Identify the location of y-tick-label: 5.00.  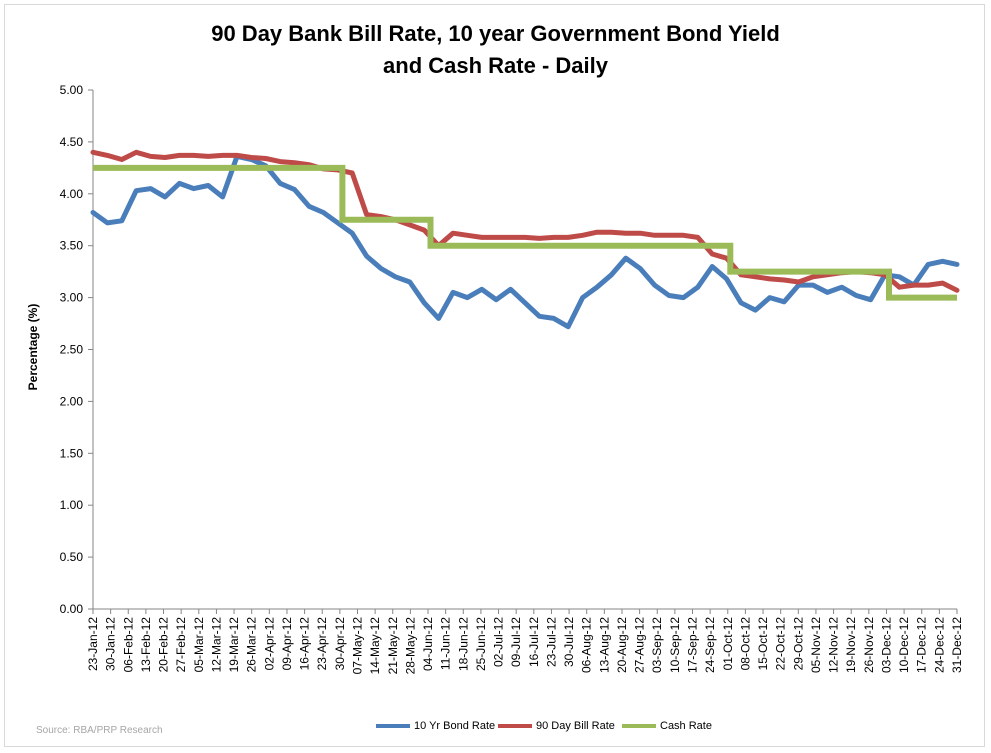
(72, 90).